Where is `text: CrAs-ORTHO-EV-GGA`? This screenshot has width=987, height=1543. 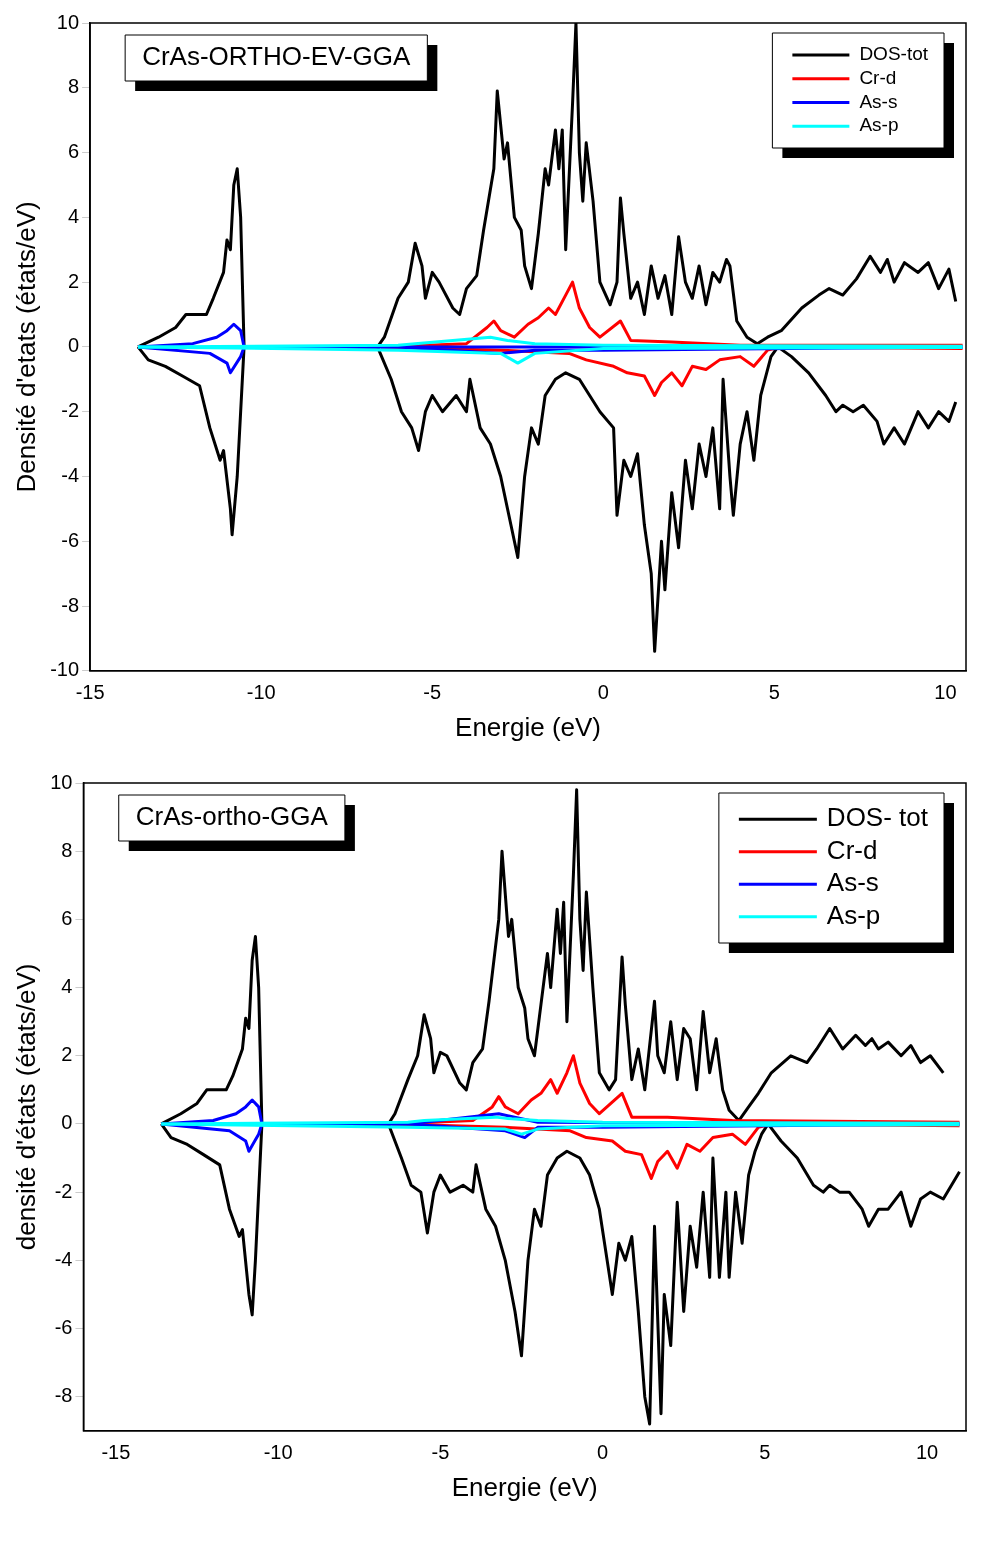 text: CrAs-ORTHO-EV-GGA is located at coordinates (276, 56).